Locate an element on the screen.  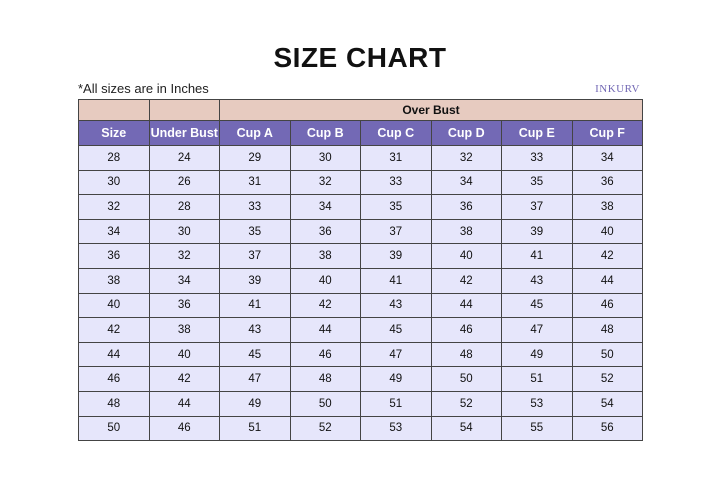
table-row: 32 28 33 34 35 36 37 38 is located at coordinates (360, 207).